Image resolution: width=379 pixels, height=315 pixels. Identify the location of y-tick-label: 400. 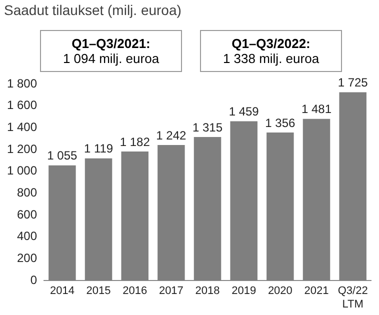
(27, 236).